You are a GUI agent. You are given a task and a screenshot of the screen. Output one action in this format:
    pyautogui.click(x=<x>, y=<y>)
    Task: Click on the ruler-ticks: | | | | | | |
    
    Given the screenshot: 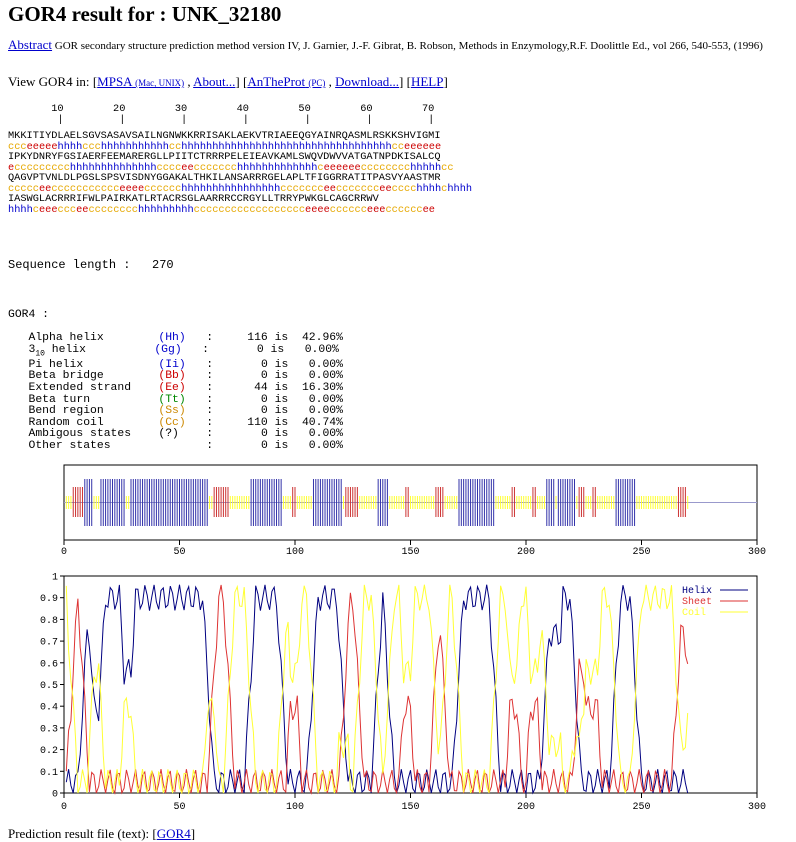 What is the action you would take?
    pyautogui.click(x=221, y=119)
    